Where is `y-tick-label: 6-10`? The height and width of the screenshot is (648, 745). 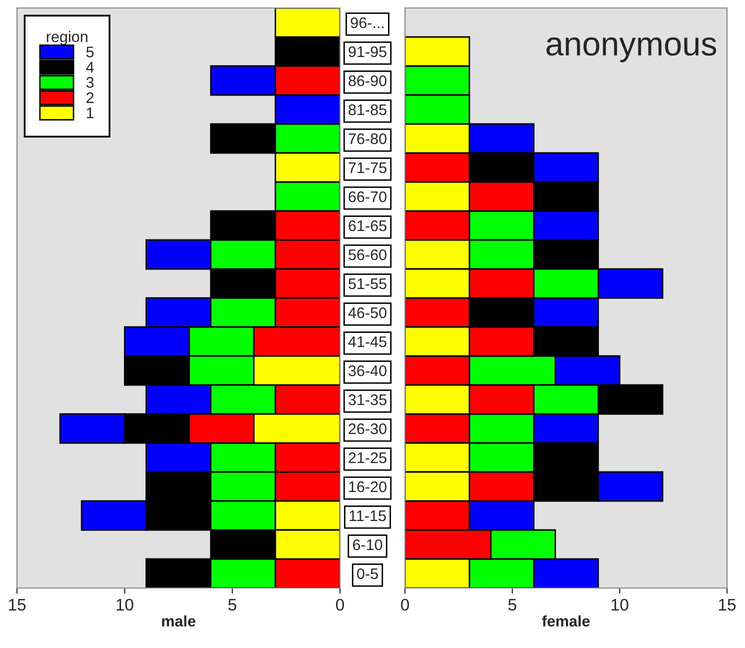 y-tick-label: 6-10 is located at coordinates (367, 544).